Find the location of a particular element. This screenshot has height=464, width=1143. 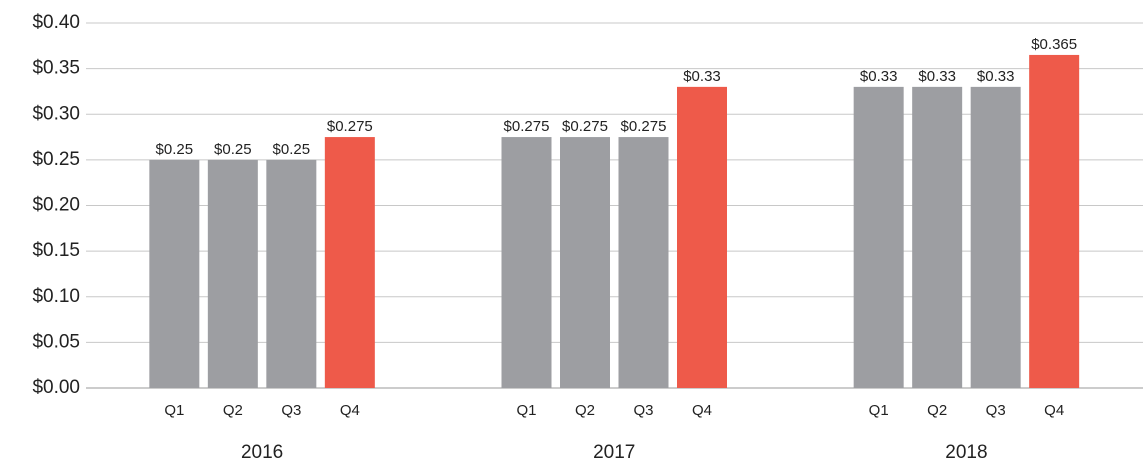

y-tick-label: $0.40 is located at coordinates (56, 22).